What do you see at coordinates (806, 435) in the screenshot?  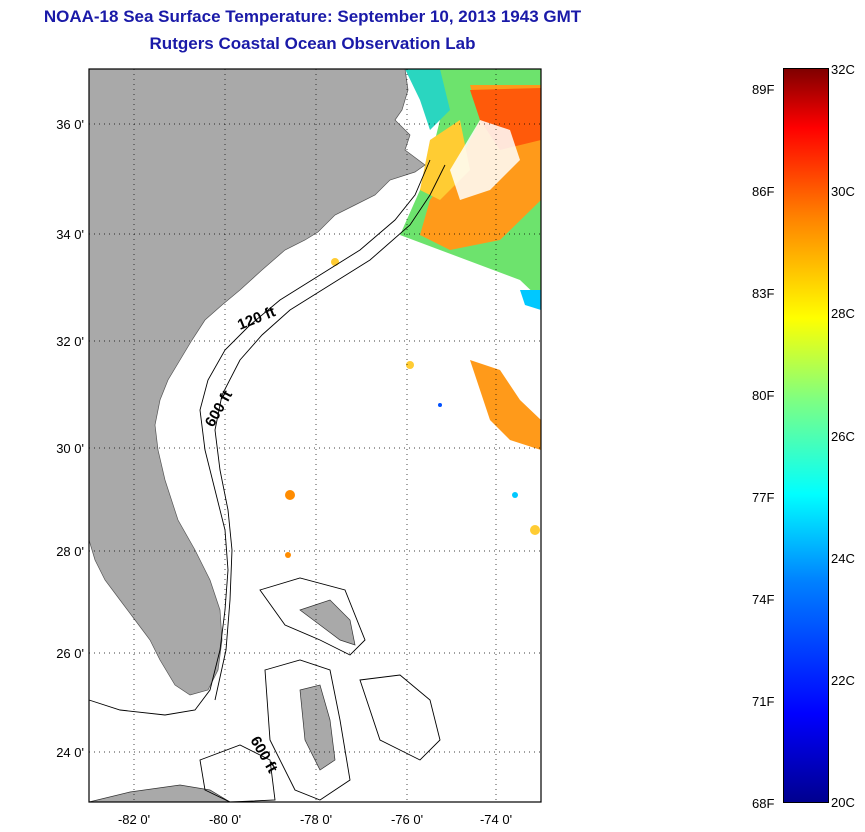 I see `temperature-colorbar` at bounding box center [806, 435].